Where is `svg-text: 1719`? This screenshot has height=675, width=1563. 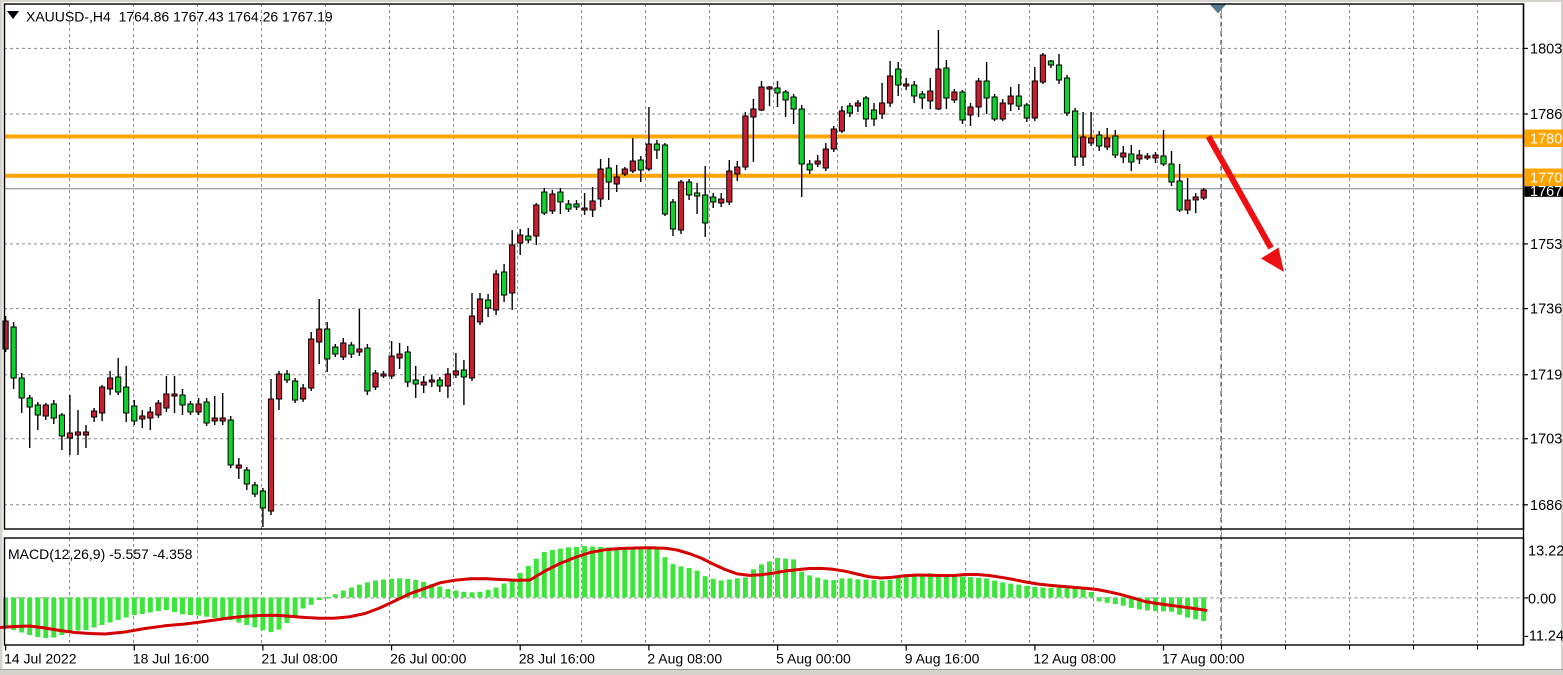 svg-text: 1719 is located at coordinates (1546, 376).